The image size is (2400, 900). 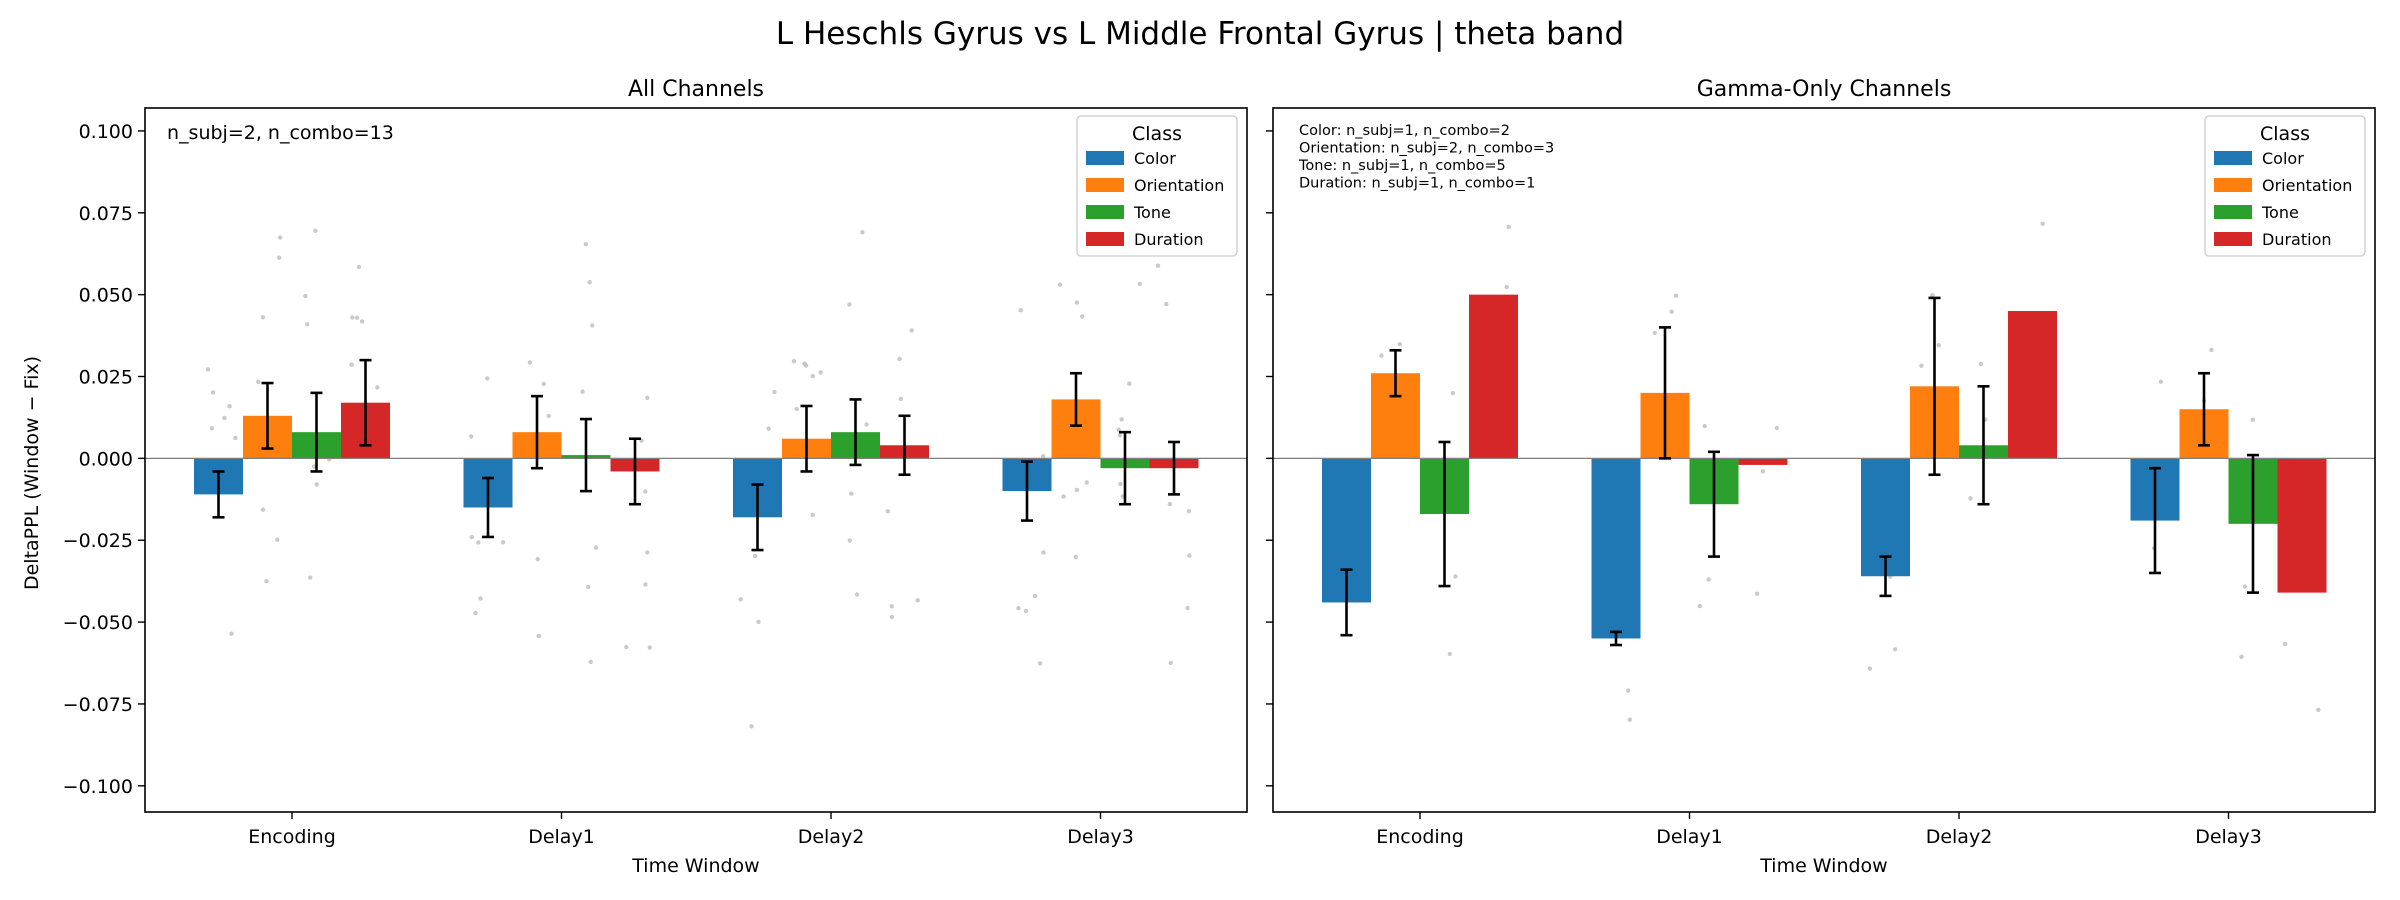 What do you see at coordinates (1420, 837) in the screenshot?
I see `x-tick-label-encoding: Encoding` at bounding box center [1420, 837].